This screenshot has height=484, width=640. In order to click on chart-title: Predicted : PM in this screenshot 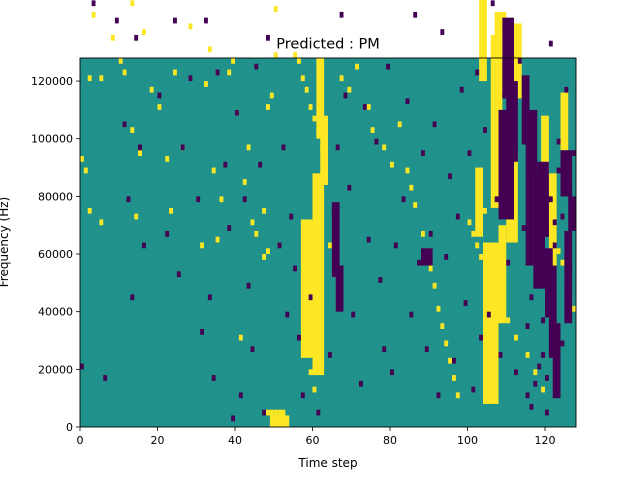, I will do `click(327, 45)`.